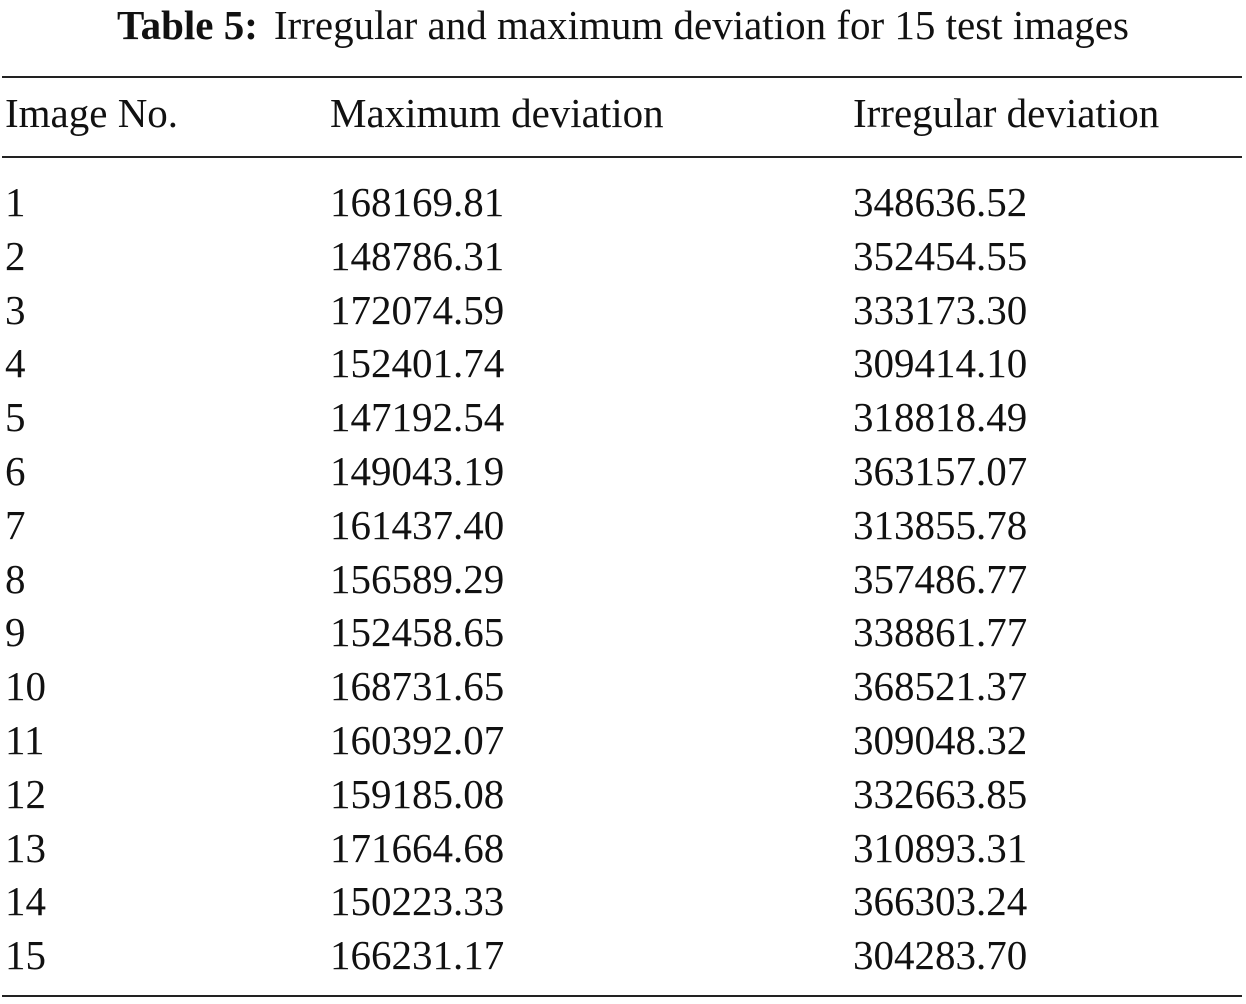  Describe the element at coordinates (25, 793) in the screenshot. I see `table-cell: 12` at that location.